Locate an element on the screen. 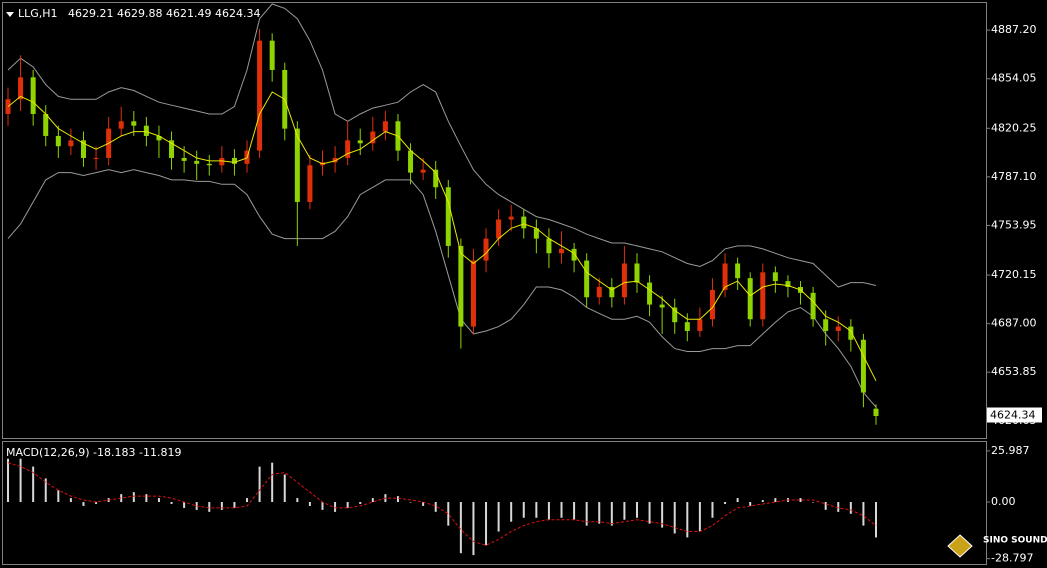 This screenshot has height=568, width=1047. y-tick-label: 4753.95 is located at coordinates (1014, 224).